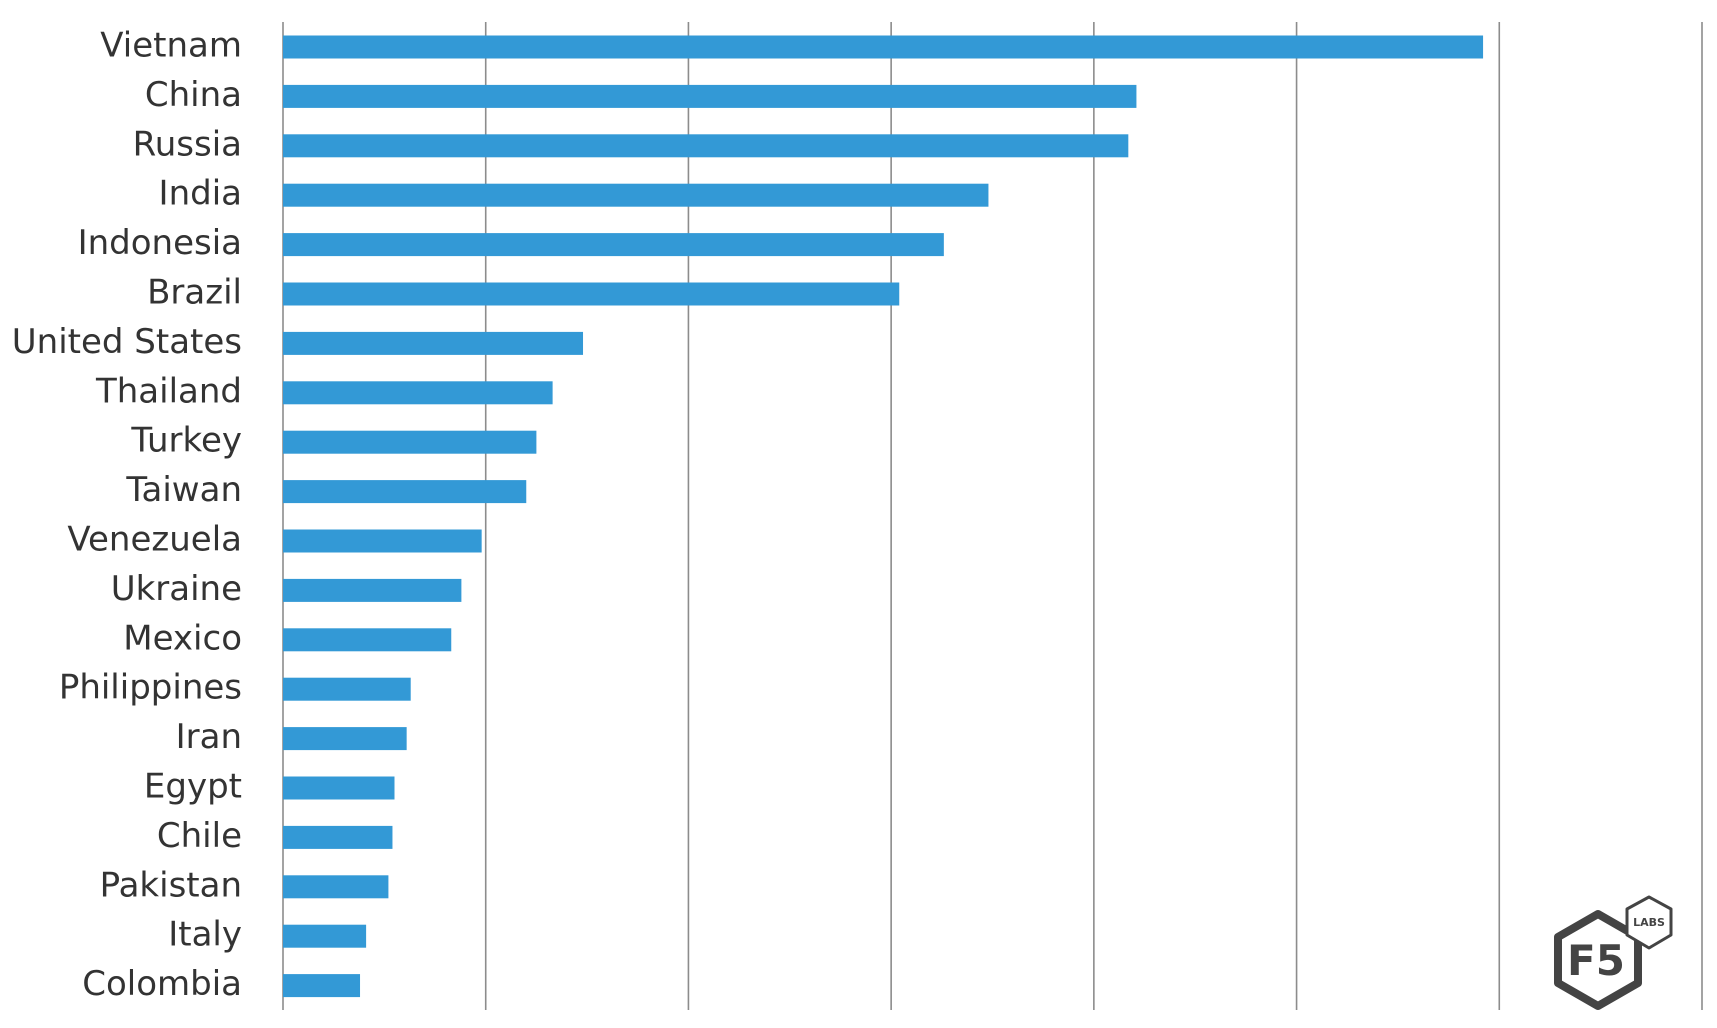 The height and width of the screenshot is (1028, 1717). What do you see at coordinates (405, 492) in the screenshot?
I see `bar-taiwan` at bounding box center [405, 492].